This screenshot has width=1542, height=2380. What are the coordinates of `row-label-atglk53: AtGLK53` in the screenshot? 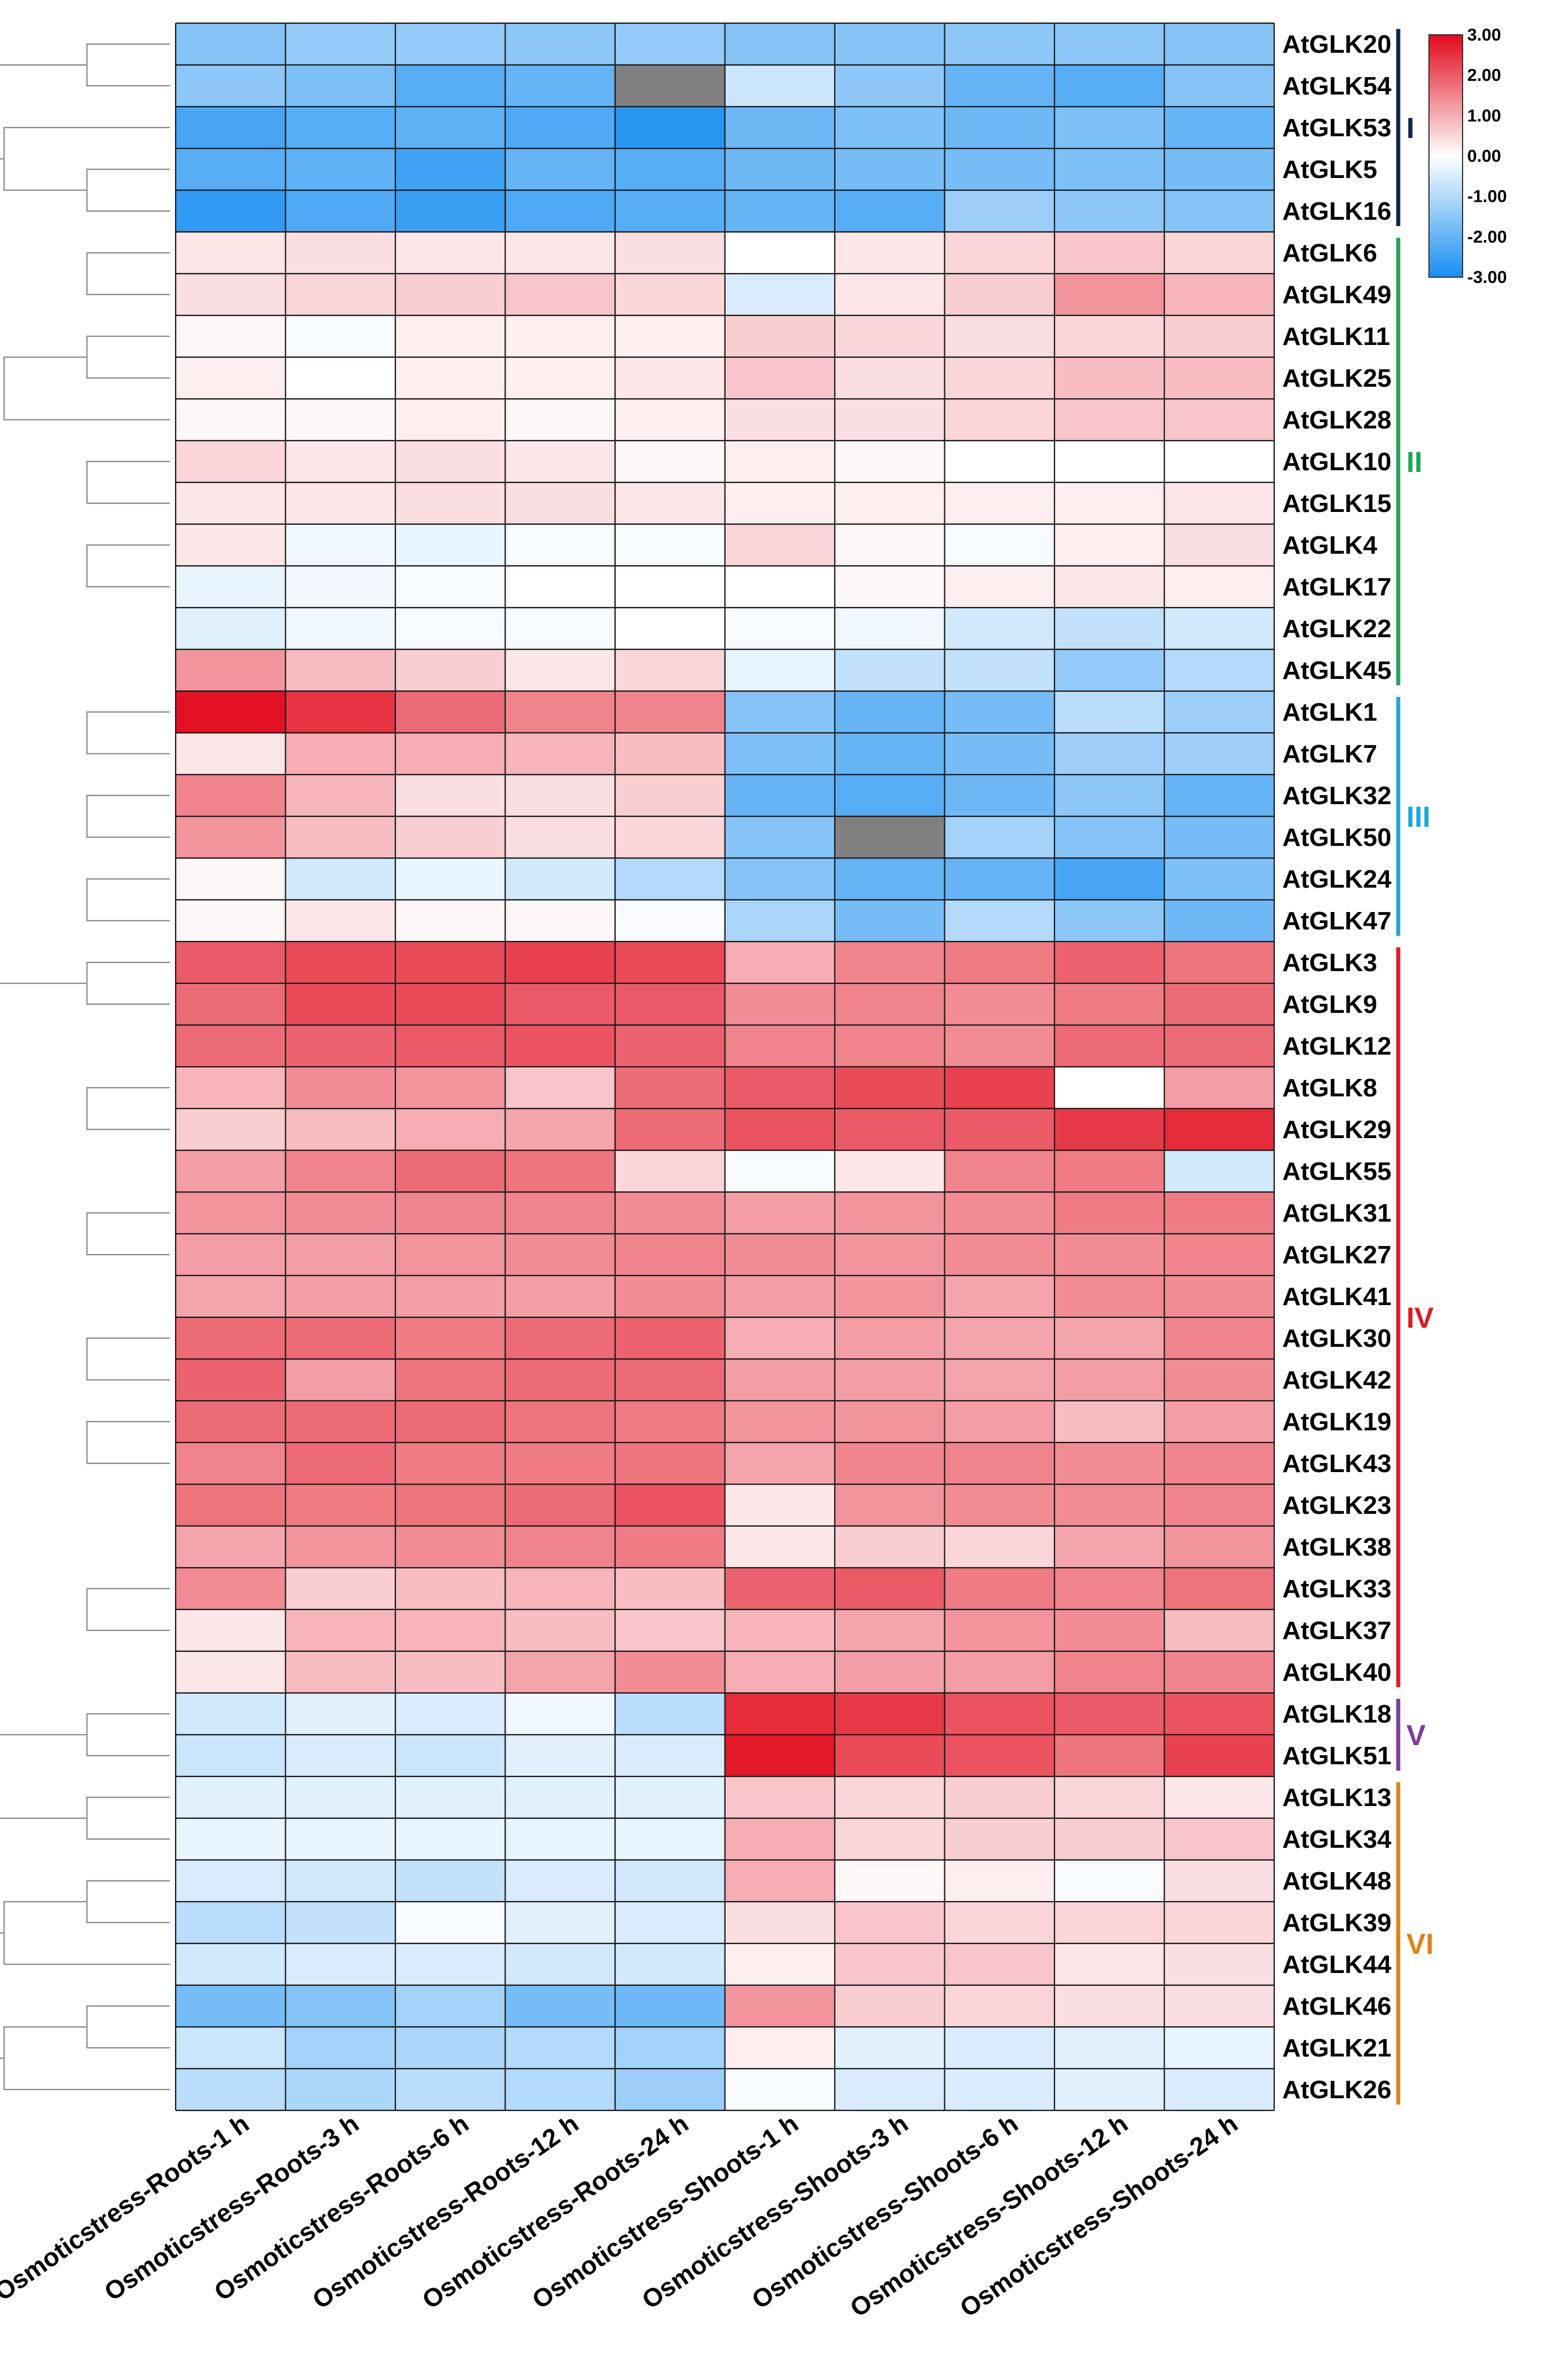 It's located at (1336, 128).